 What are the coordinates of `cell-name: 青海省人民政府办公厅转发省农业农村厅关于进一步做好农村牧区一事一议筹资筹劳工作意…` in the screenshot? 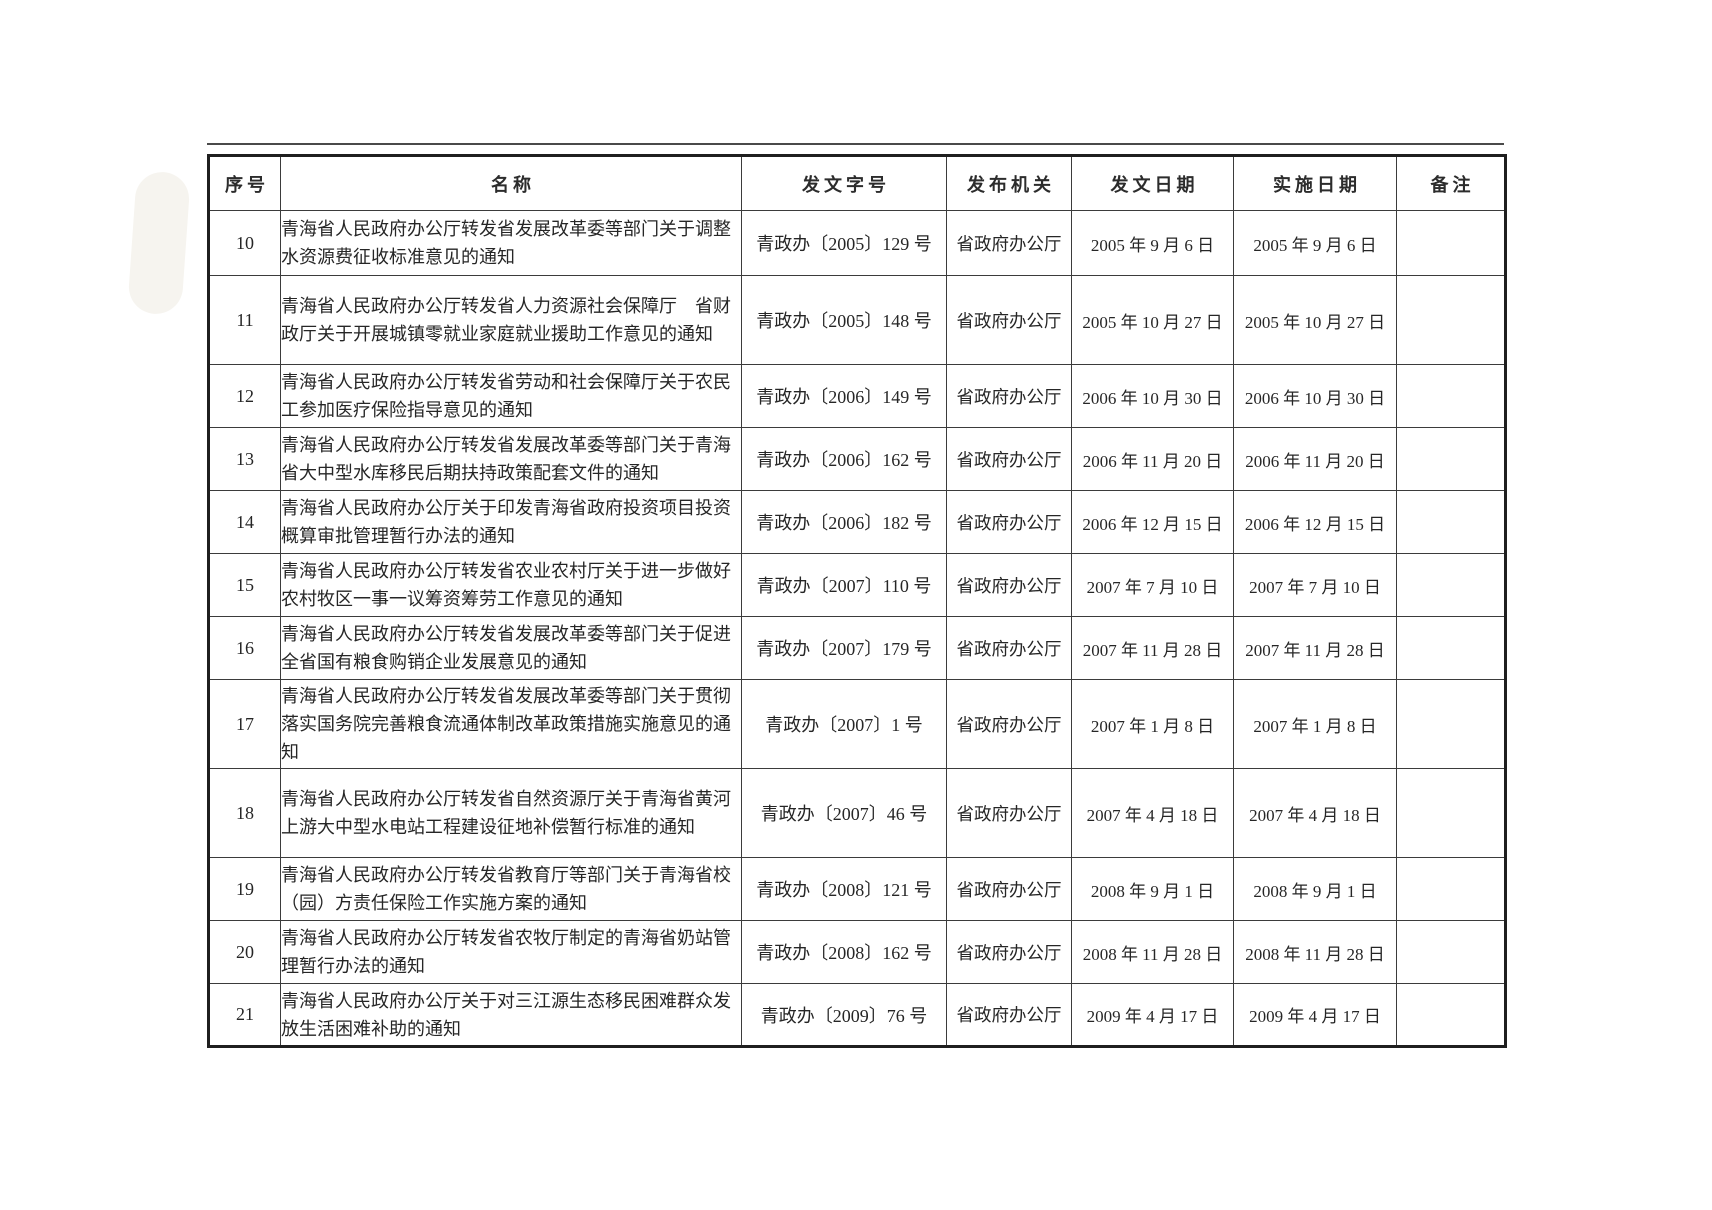 It's located at (511, 585).